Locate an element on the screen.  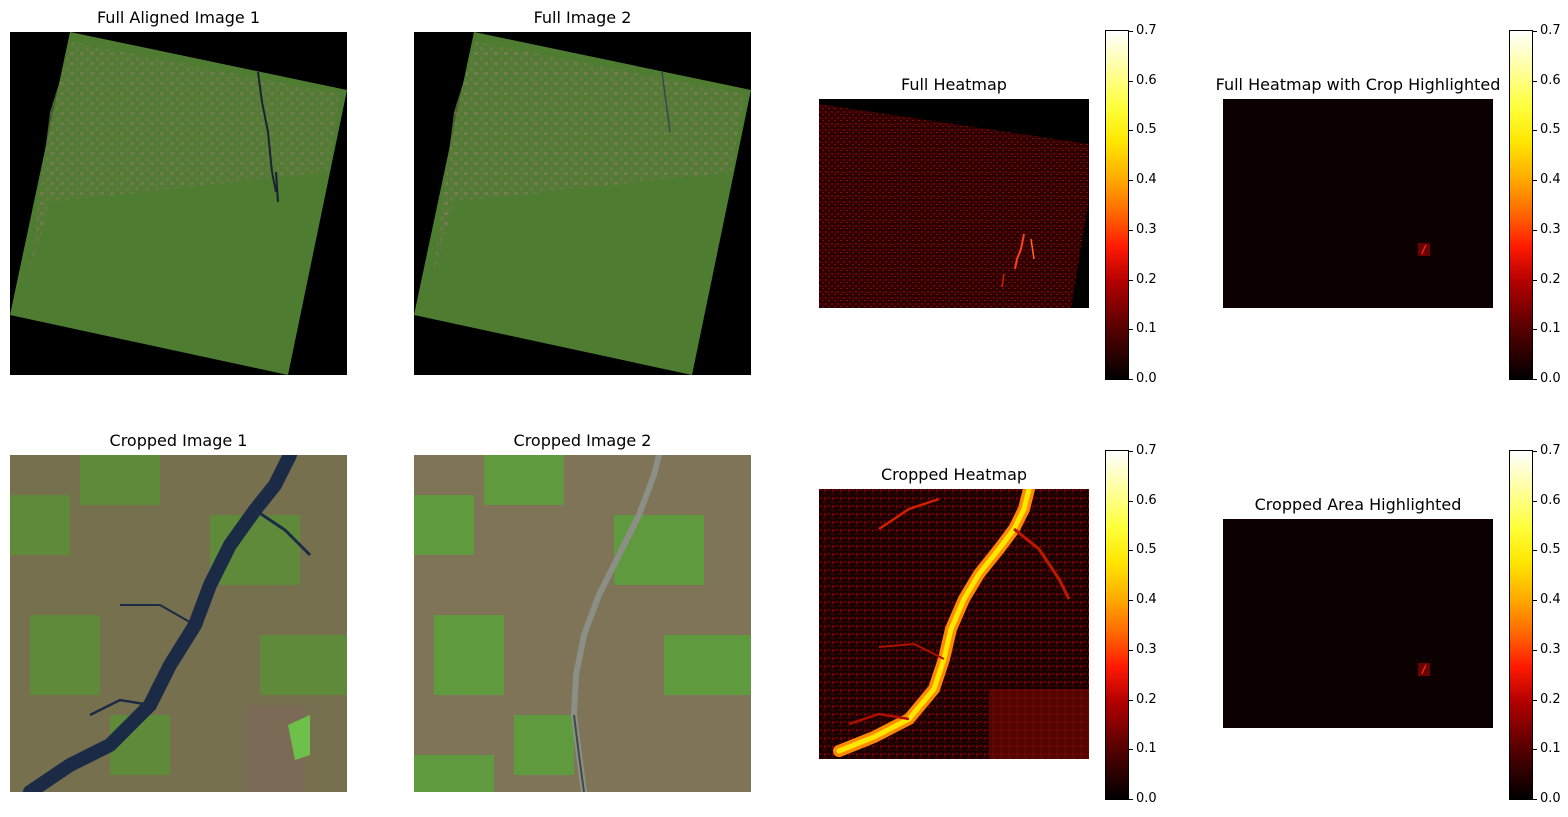
title-cropped-heatmap: Cropped Heatmap is located at coordinates (954, 474).